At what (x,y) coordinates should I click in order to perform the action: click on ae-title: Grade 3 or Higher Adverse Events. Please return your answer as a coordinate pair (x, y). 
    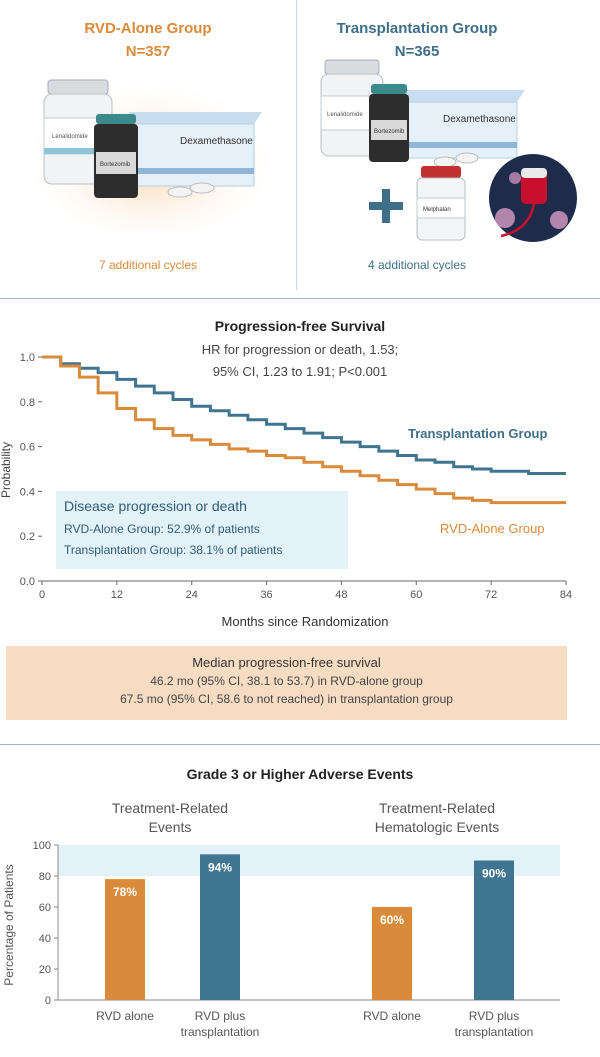
    Looking at the image, I should click on (300, 774).